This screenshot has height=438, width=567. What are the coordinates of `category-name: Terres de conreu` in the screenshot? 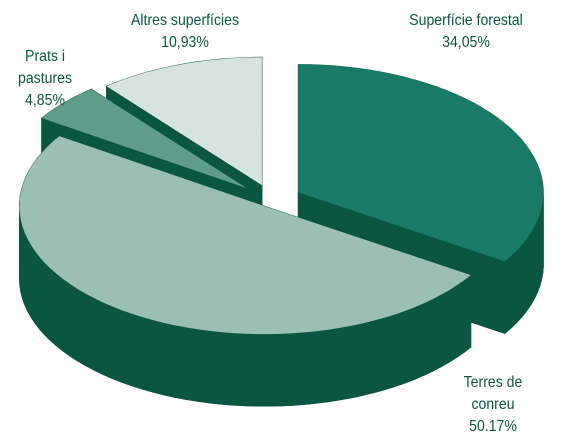 It's located at (493, 394).